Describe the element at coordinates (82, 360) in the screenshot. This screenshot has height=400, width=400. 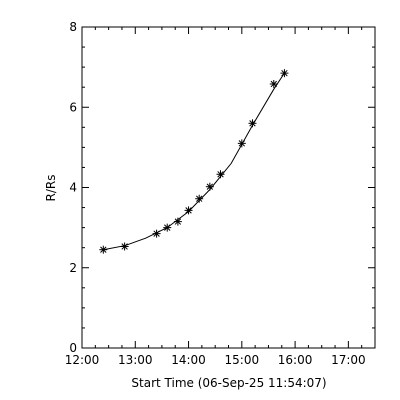
I see `x-tick-label: 12:00` at that location.